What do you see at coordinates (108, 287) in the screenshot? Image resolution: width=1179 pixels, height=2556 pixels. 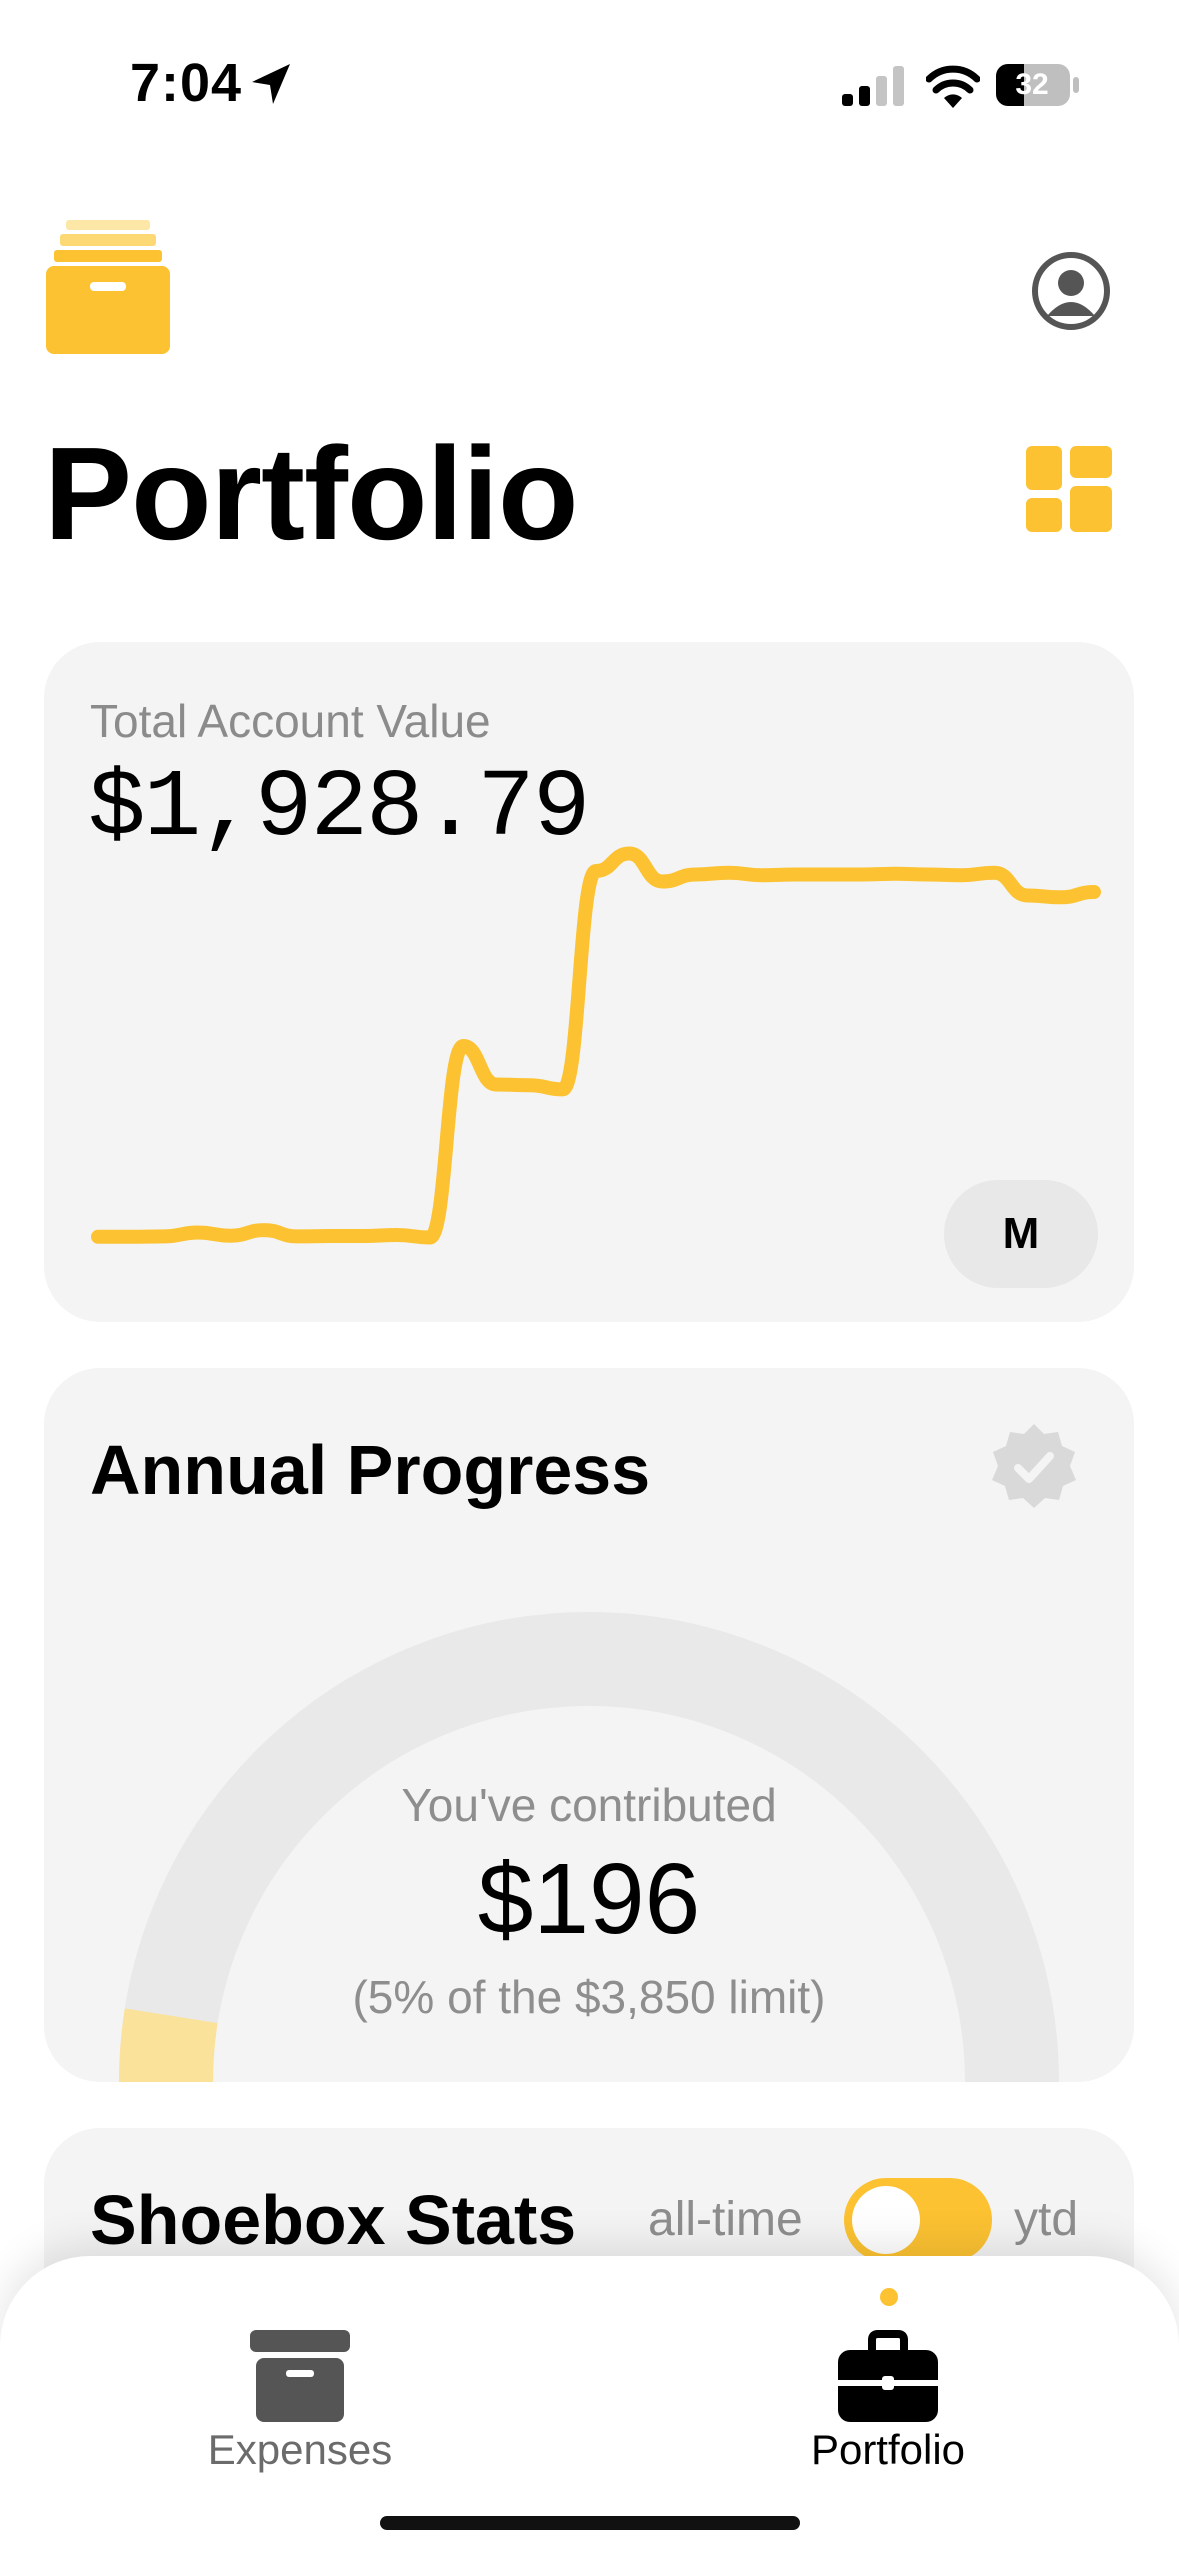 I see `shoebox-logo-icon` at bounding box center [108, 287].